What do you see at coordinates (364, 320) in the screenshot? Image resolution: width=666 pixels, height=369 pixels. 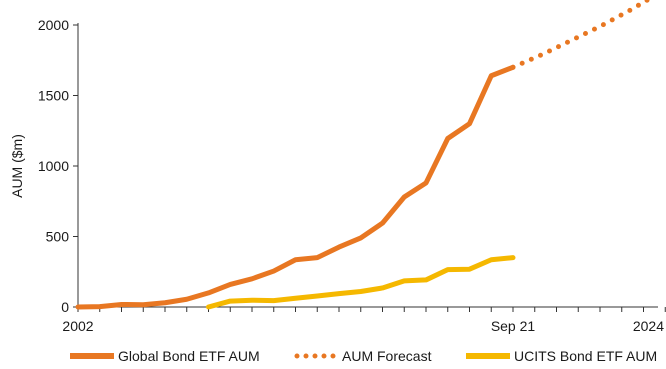 I see `x-axis: 2002 Sep 21 2024` at bounding box center [364, 320].